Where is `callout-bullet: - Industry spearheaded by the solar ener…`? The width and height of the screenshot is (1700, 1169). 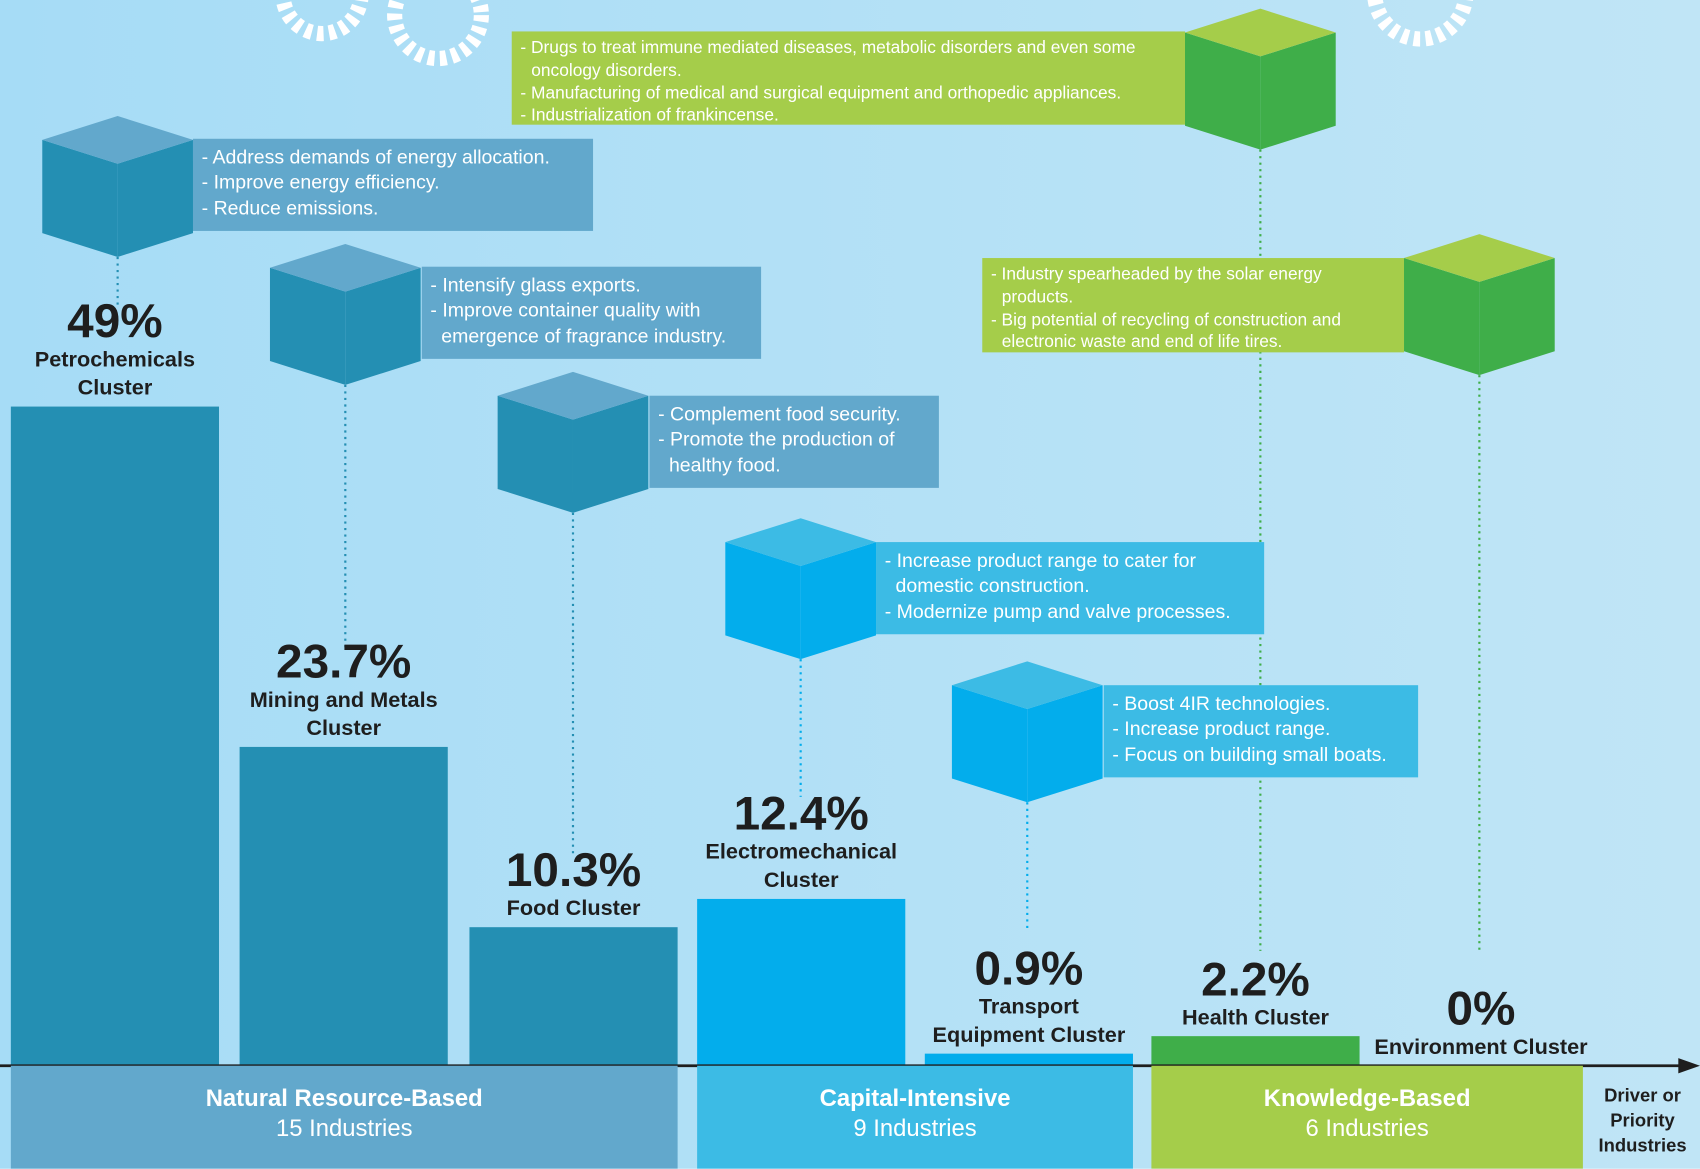 callout-bullet: - Industry spearheaded by the solar ener… is located at coordinates (1156, 286).